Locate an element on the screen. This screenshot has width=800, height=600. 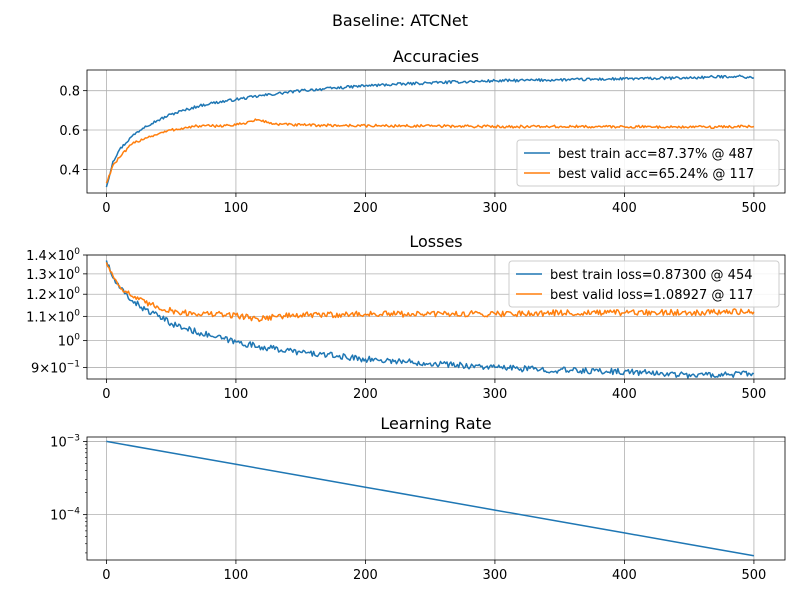
y-tick-label: 0.8 is located at coordinates (69, 92).